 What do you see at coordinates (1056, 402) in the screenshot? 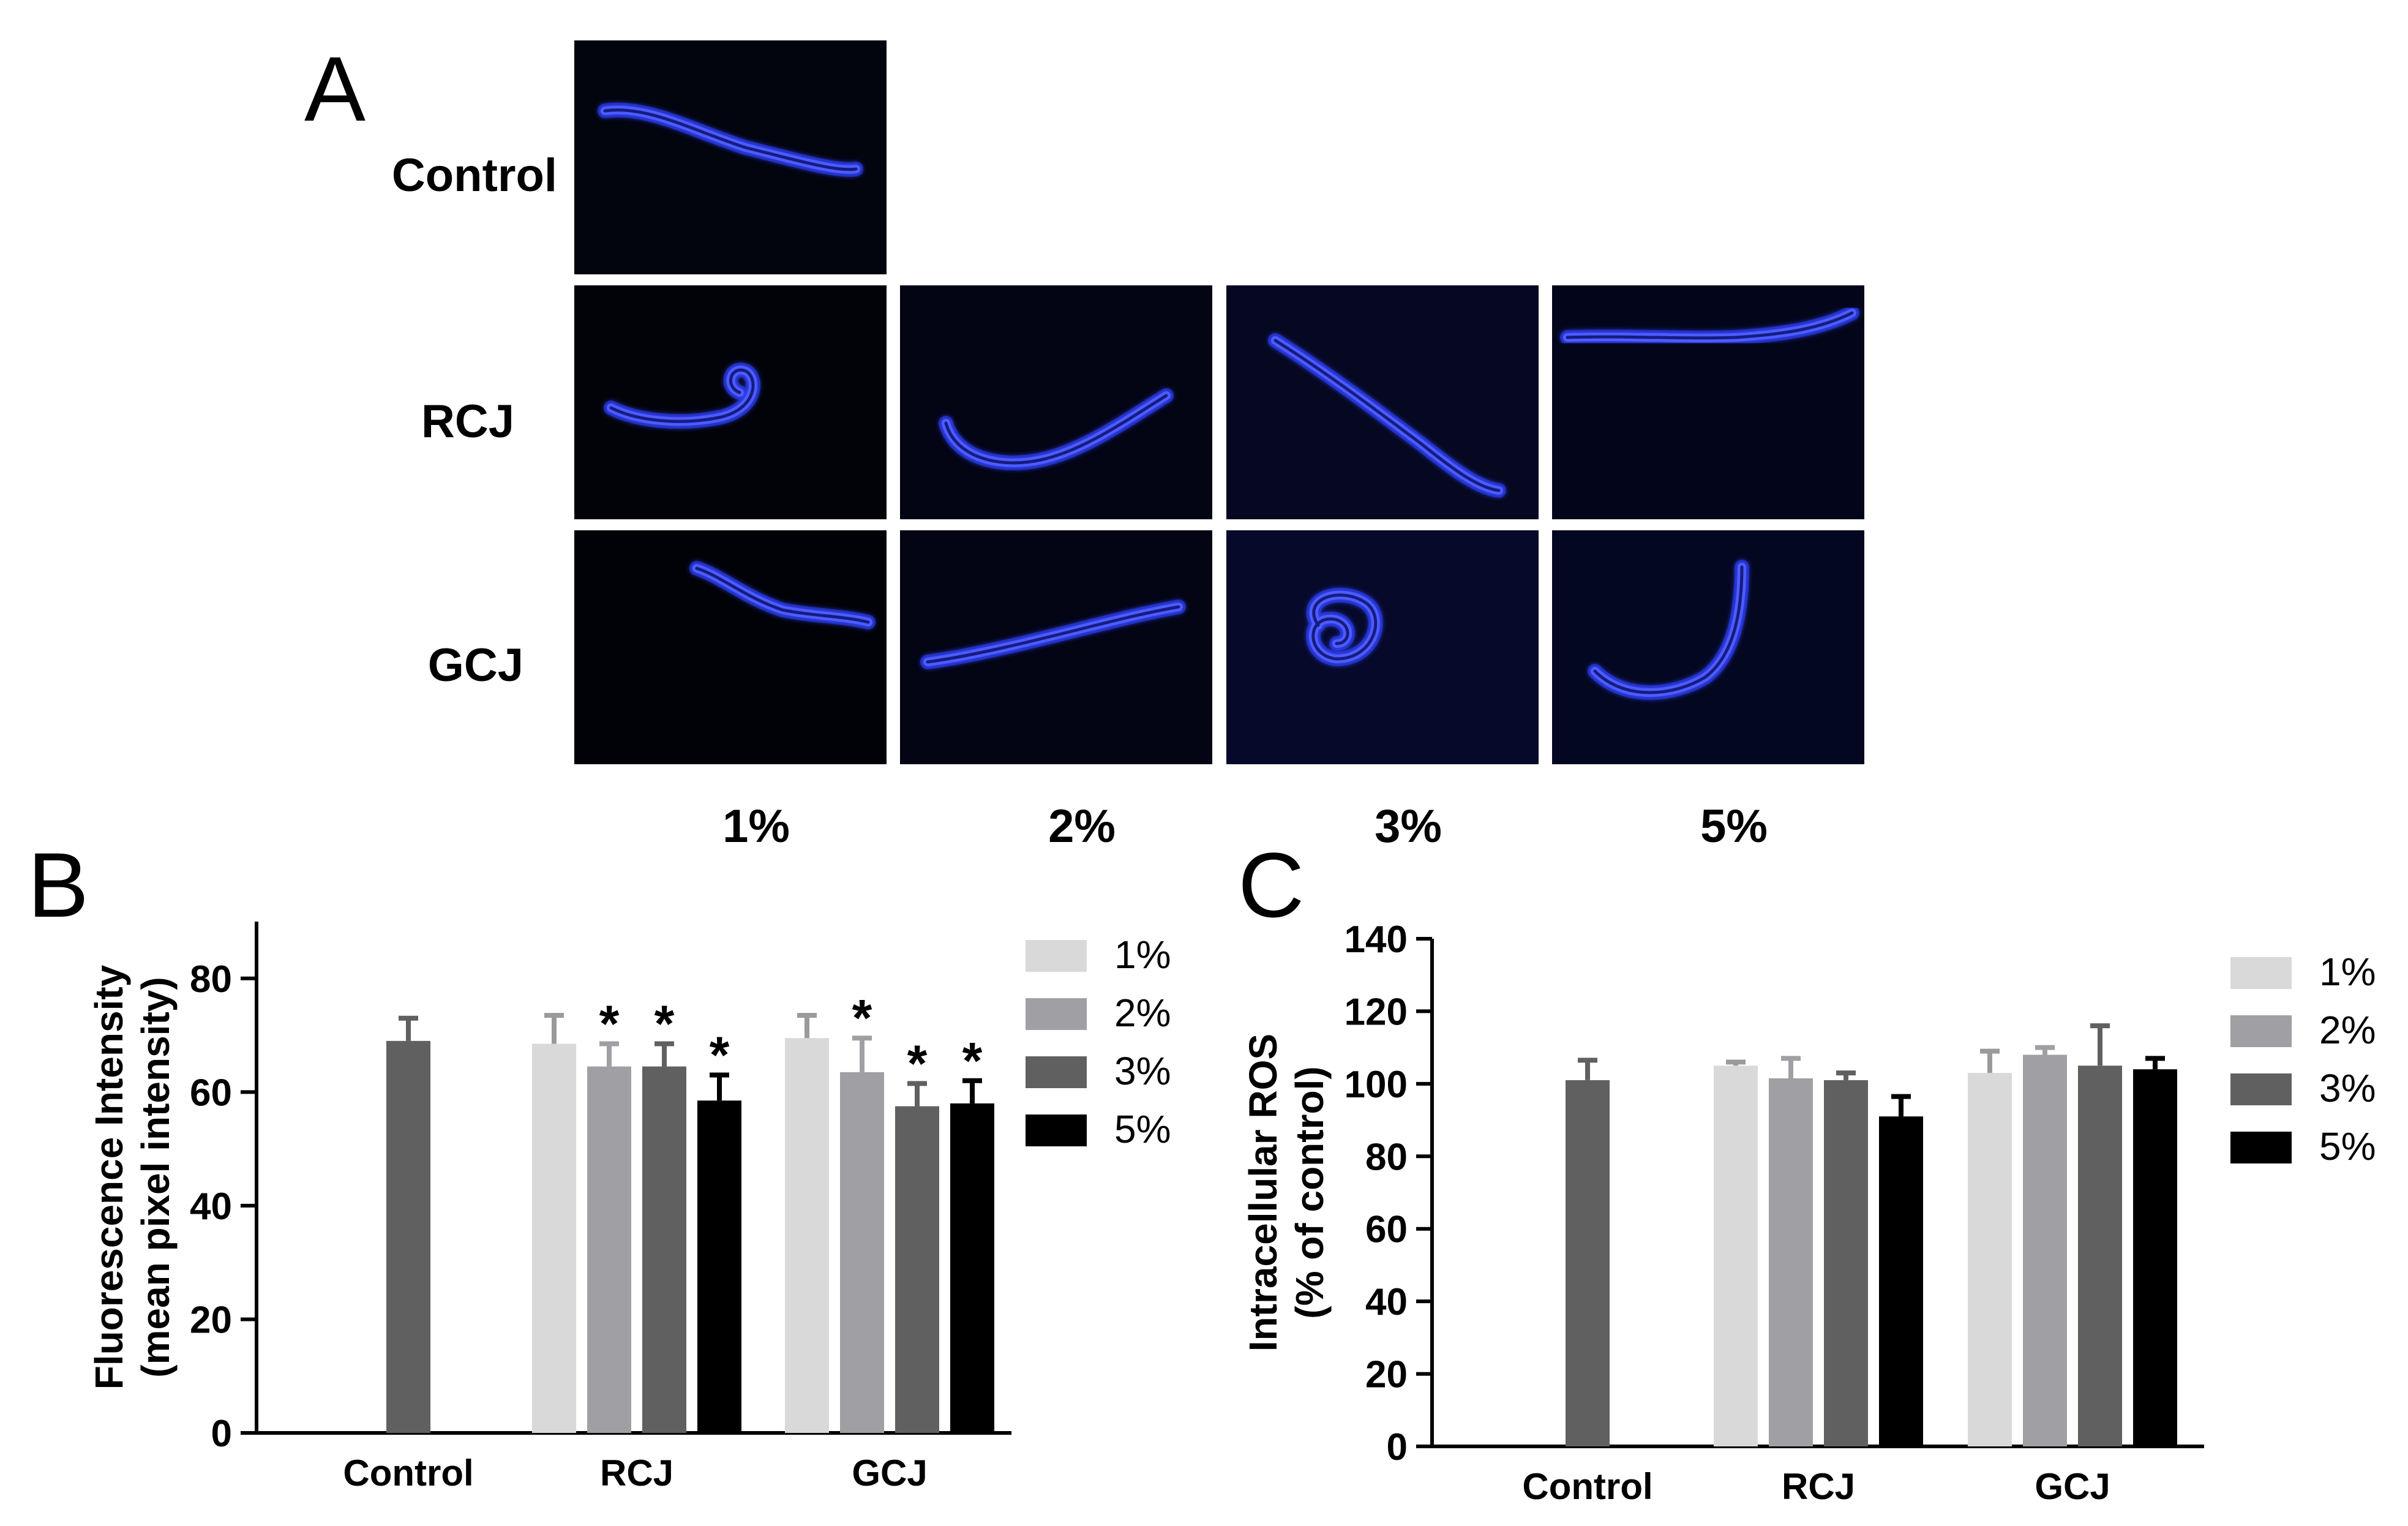
I see `micrograph-rcj-2pct` at bounding box center [1056, 402].